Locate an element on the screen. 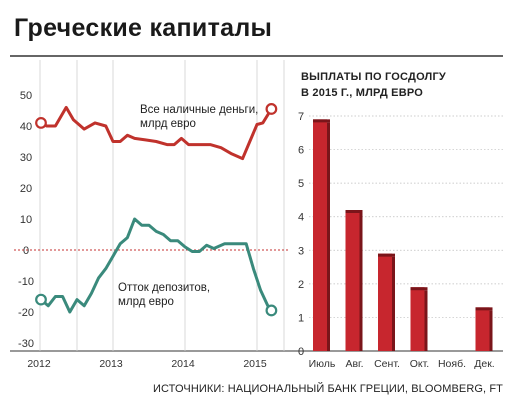 The height and width of the screenshot is (403, 516). bar-y-tick-label: 2 is located at coordinates (301, 285).